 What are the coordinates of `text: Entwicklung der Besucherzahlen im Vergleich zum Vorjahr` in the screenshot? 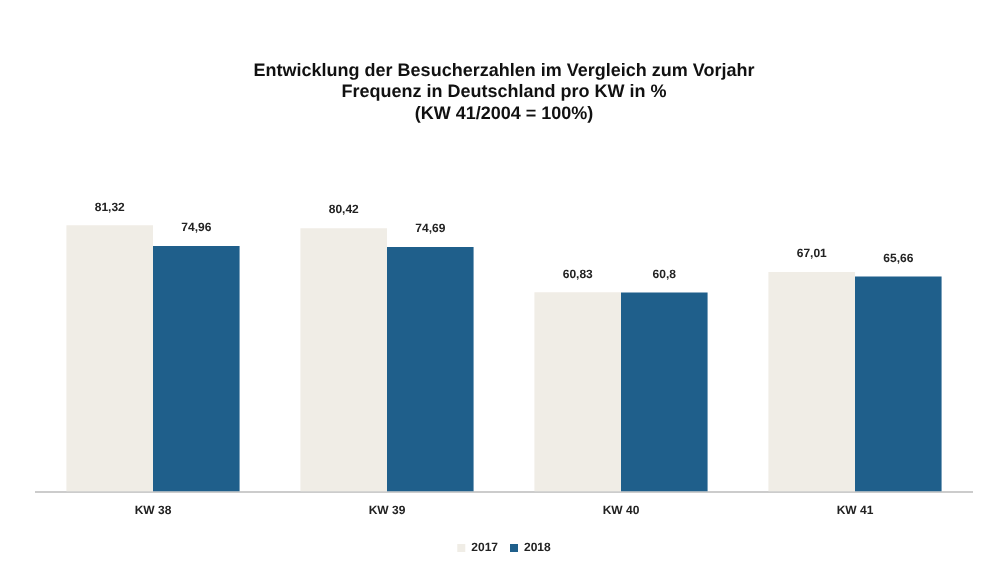 It's located at (504, 69).